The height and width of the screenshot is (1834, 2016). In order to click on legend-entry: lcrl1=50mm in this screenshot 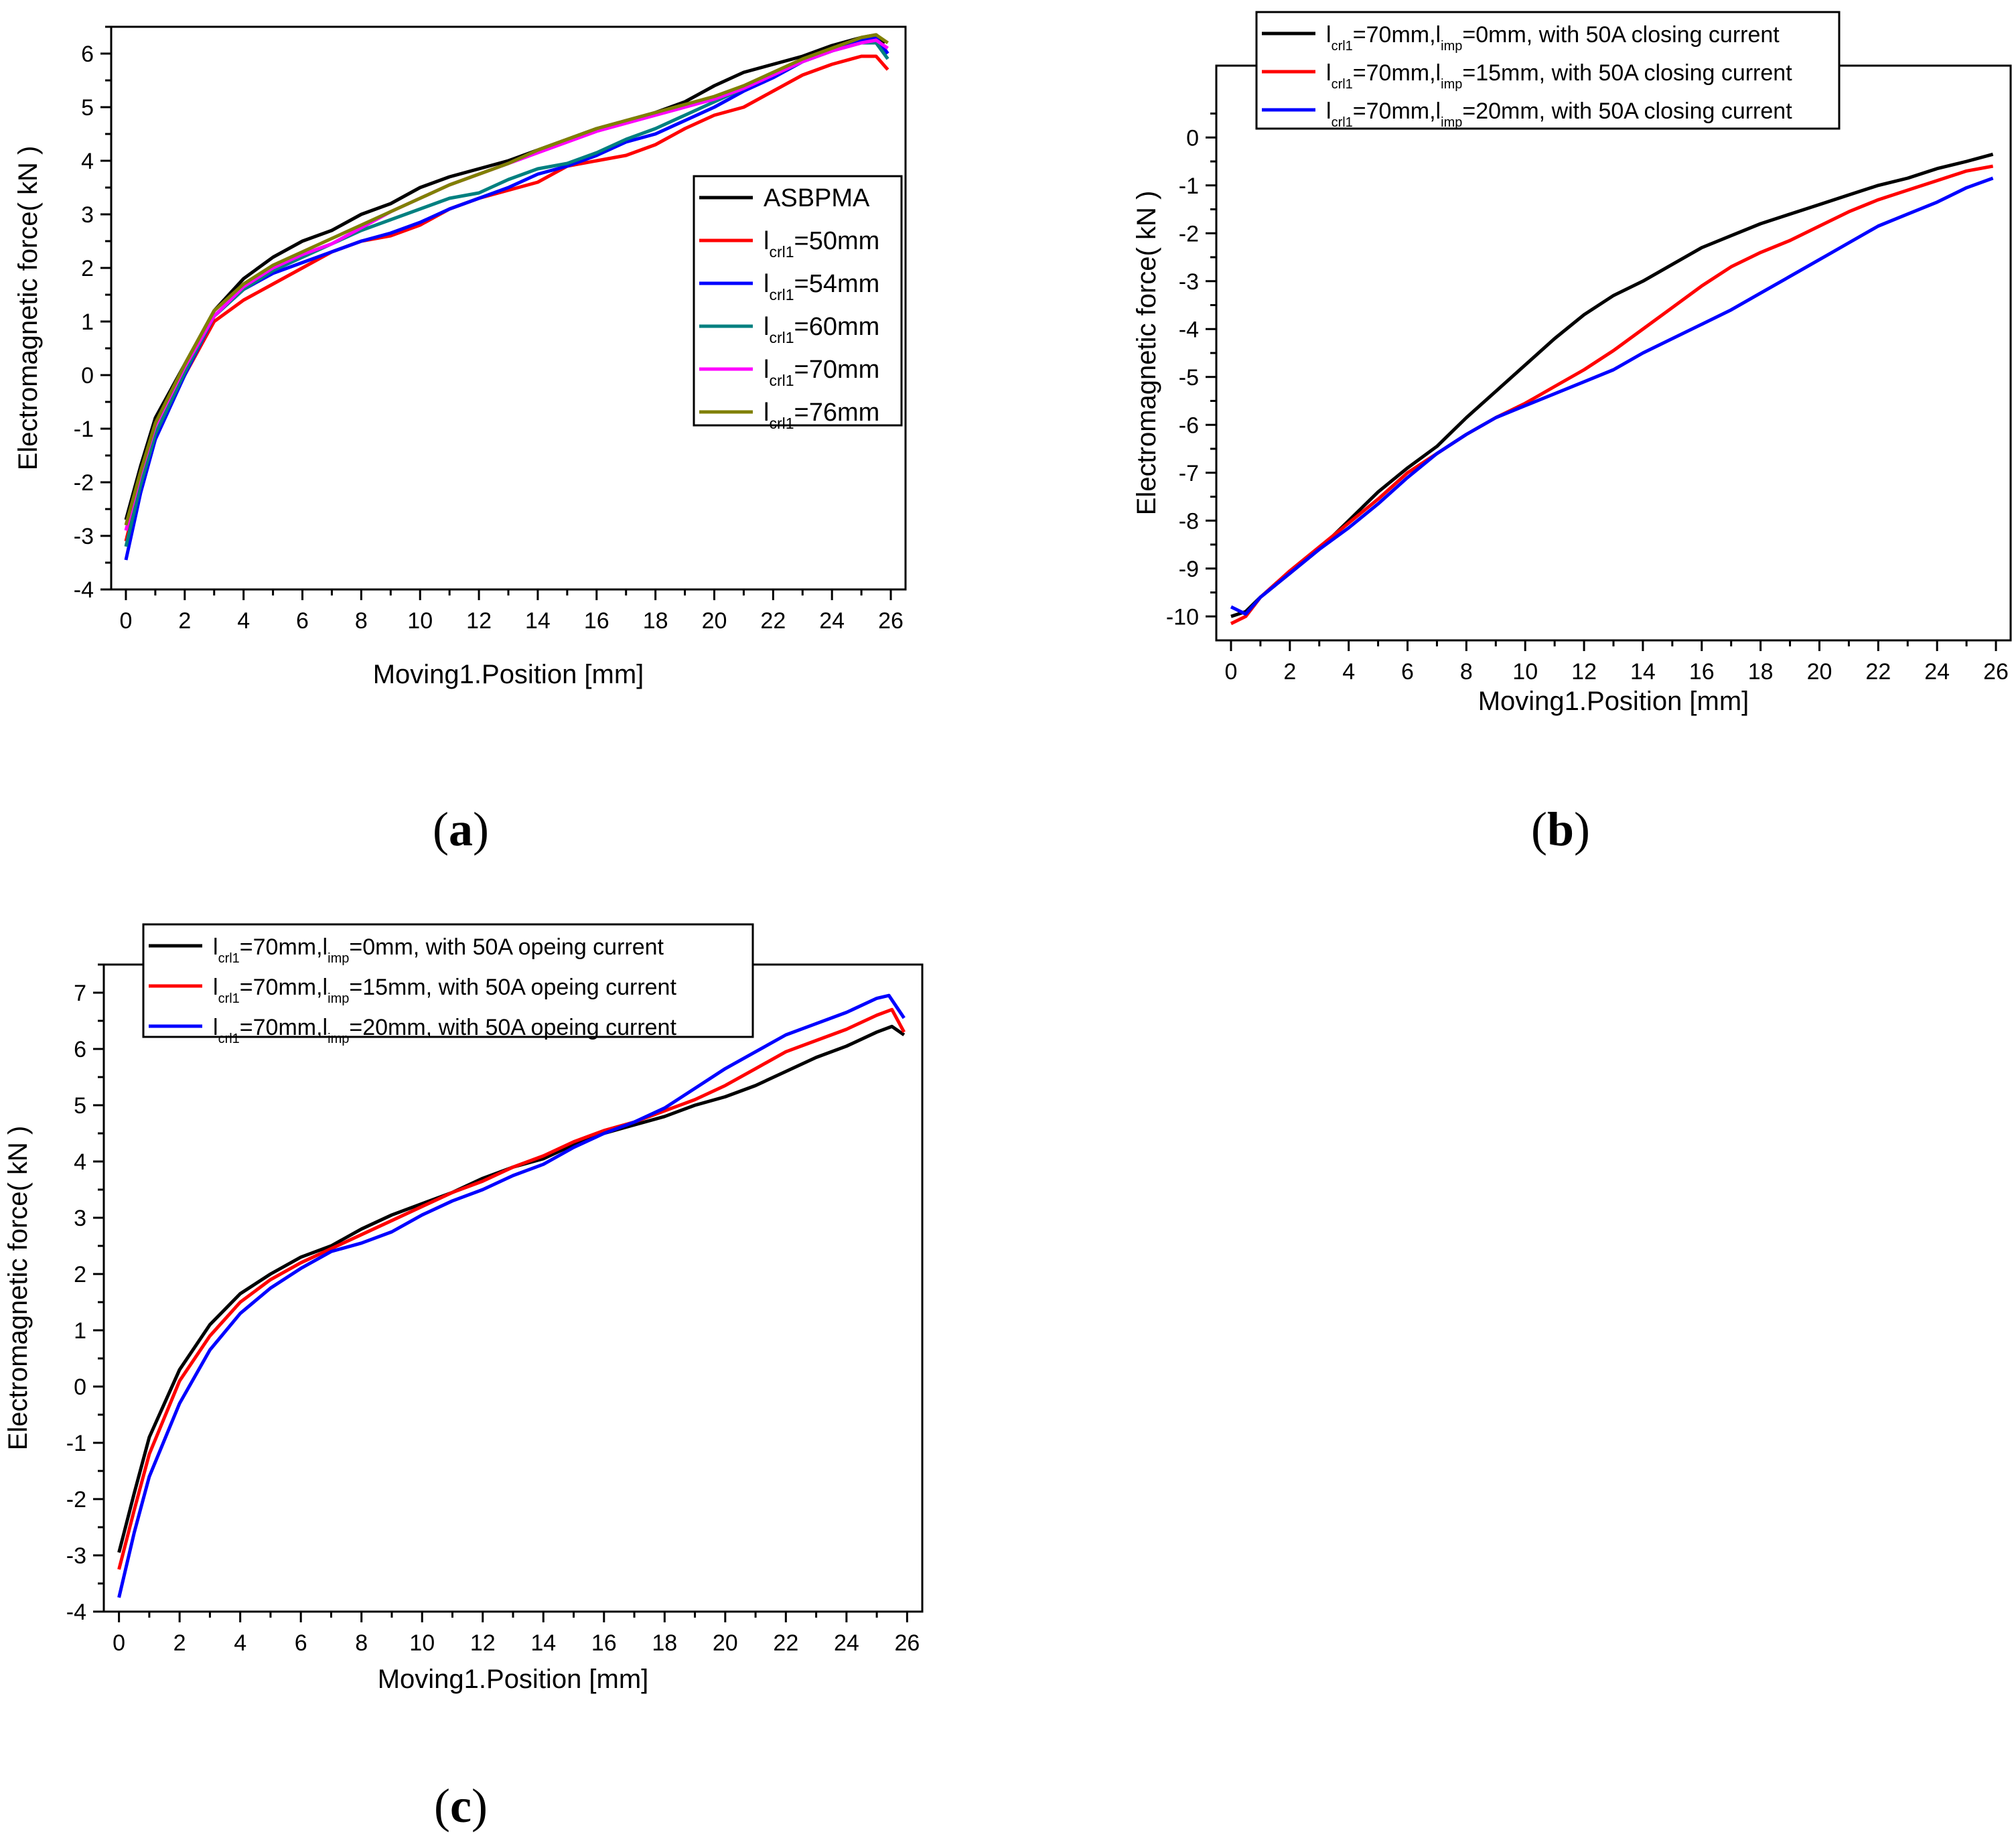, I will do `click(821, 244)`.